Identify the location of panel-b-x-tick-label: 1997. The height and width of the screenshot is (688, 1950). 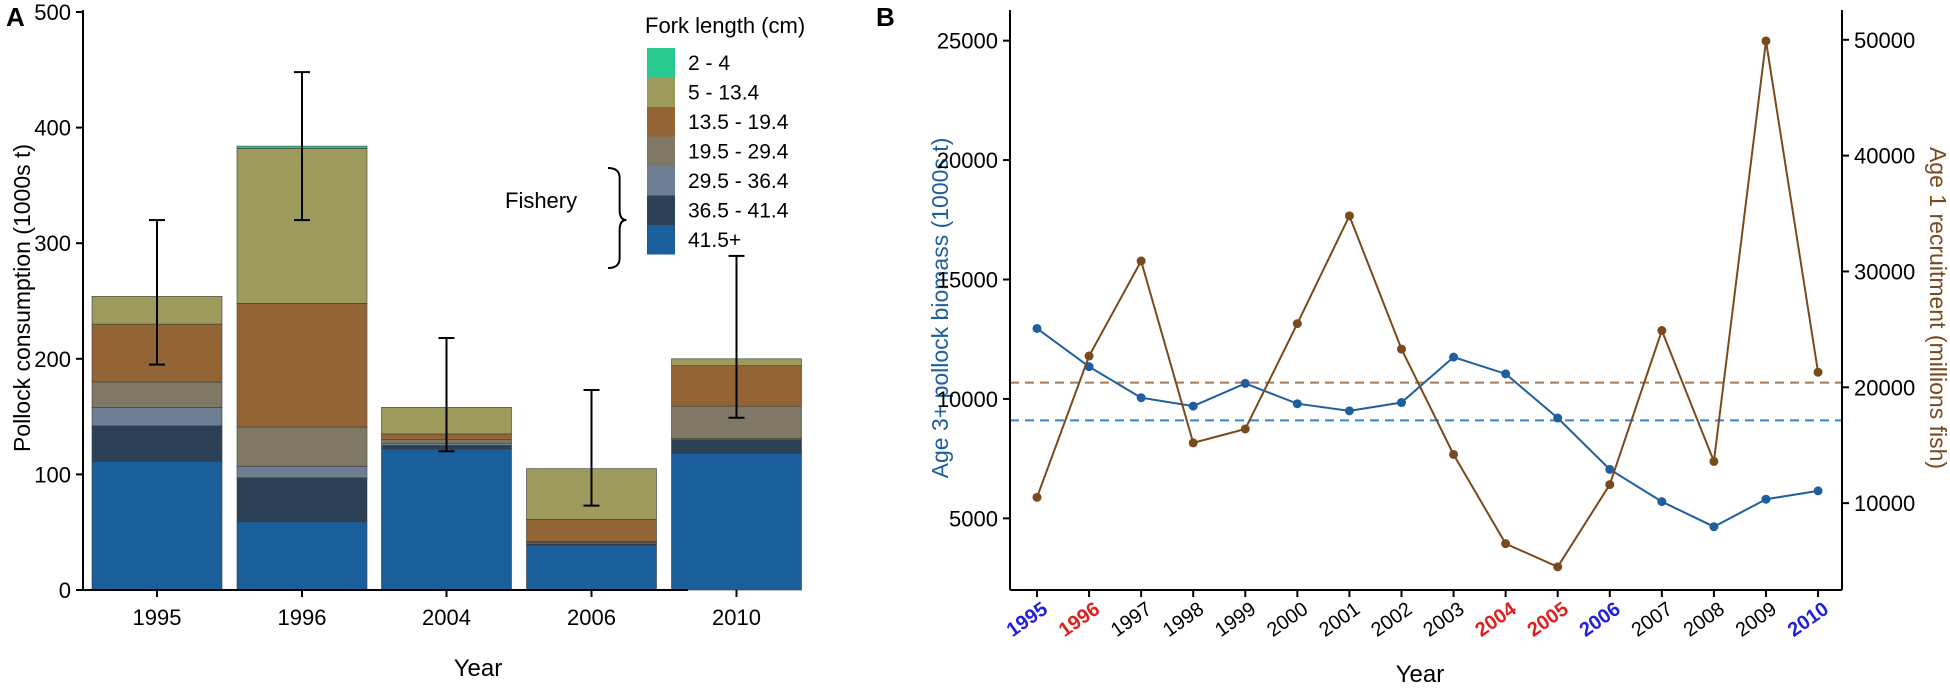
(1131, 620).